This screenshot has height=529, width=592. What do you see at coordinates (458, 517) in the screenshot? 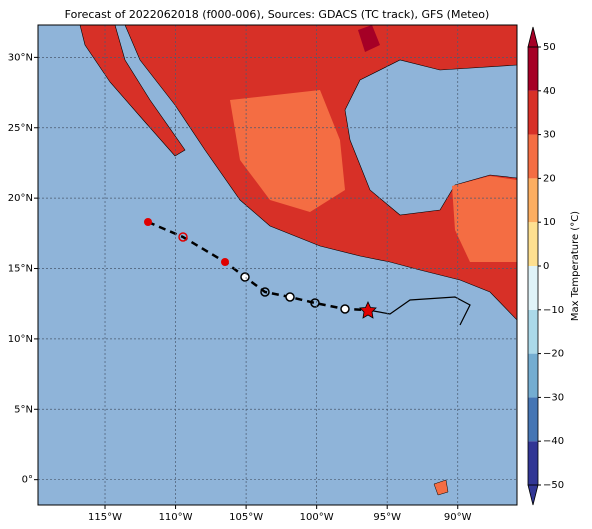
I see `x-tick-label: 90°W` at bounding box center [458, 517].